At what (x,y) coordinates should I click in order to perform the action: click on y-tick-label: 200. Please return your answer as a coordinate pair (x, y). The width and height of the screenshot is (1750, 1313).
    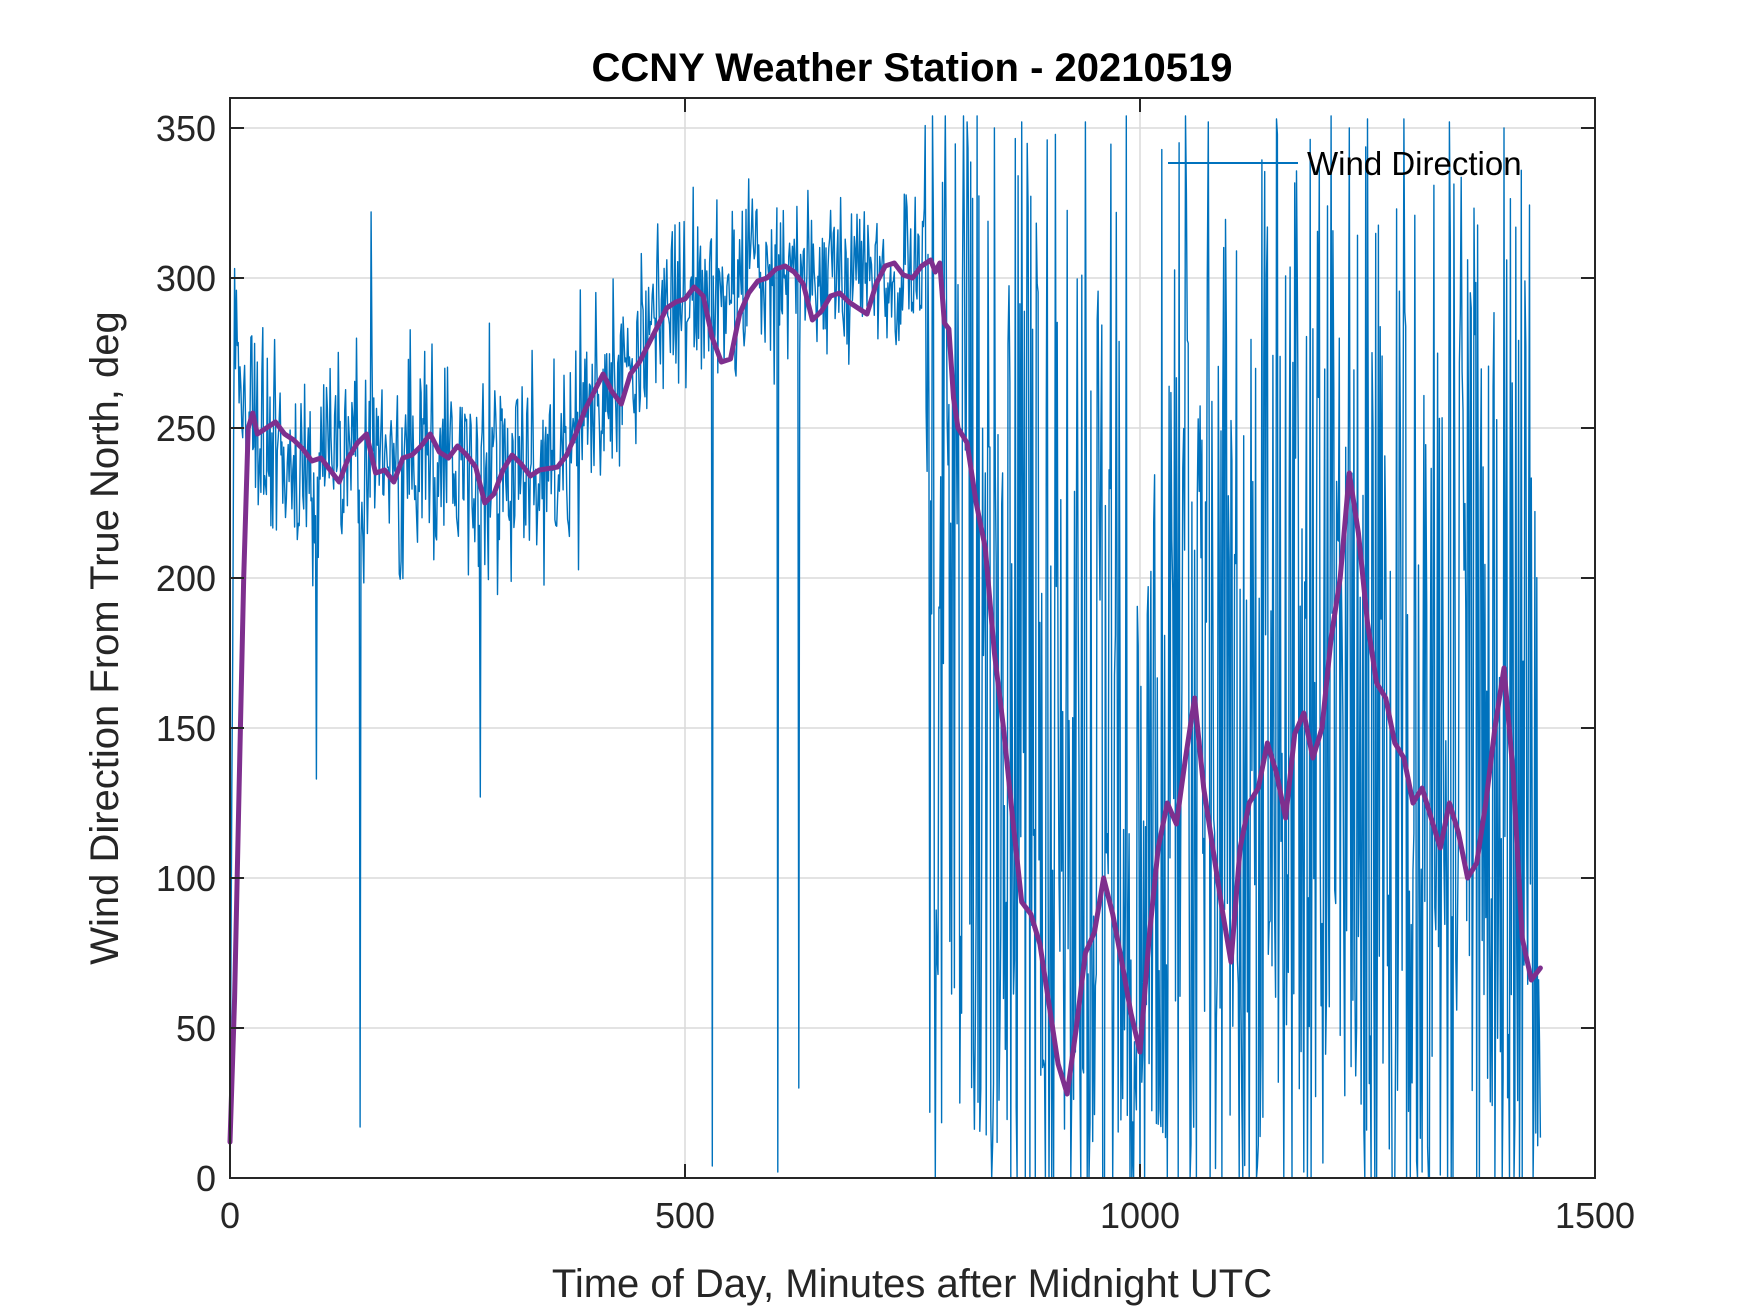
    Looking at the image, I should click on (186, 578).